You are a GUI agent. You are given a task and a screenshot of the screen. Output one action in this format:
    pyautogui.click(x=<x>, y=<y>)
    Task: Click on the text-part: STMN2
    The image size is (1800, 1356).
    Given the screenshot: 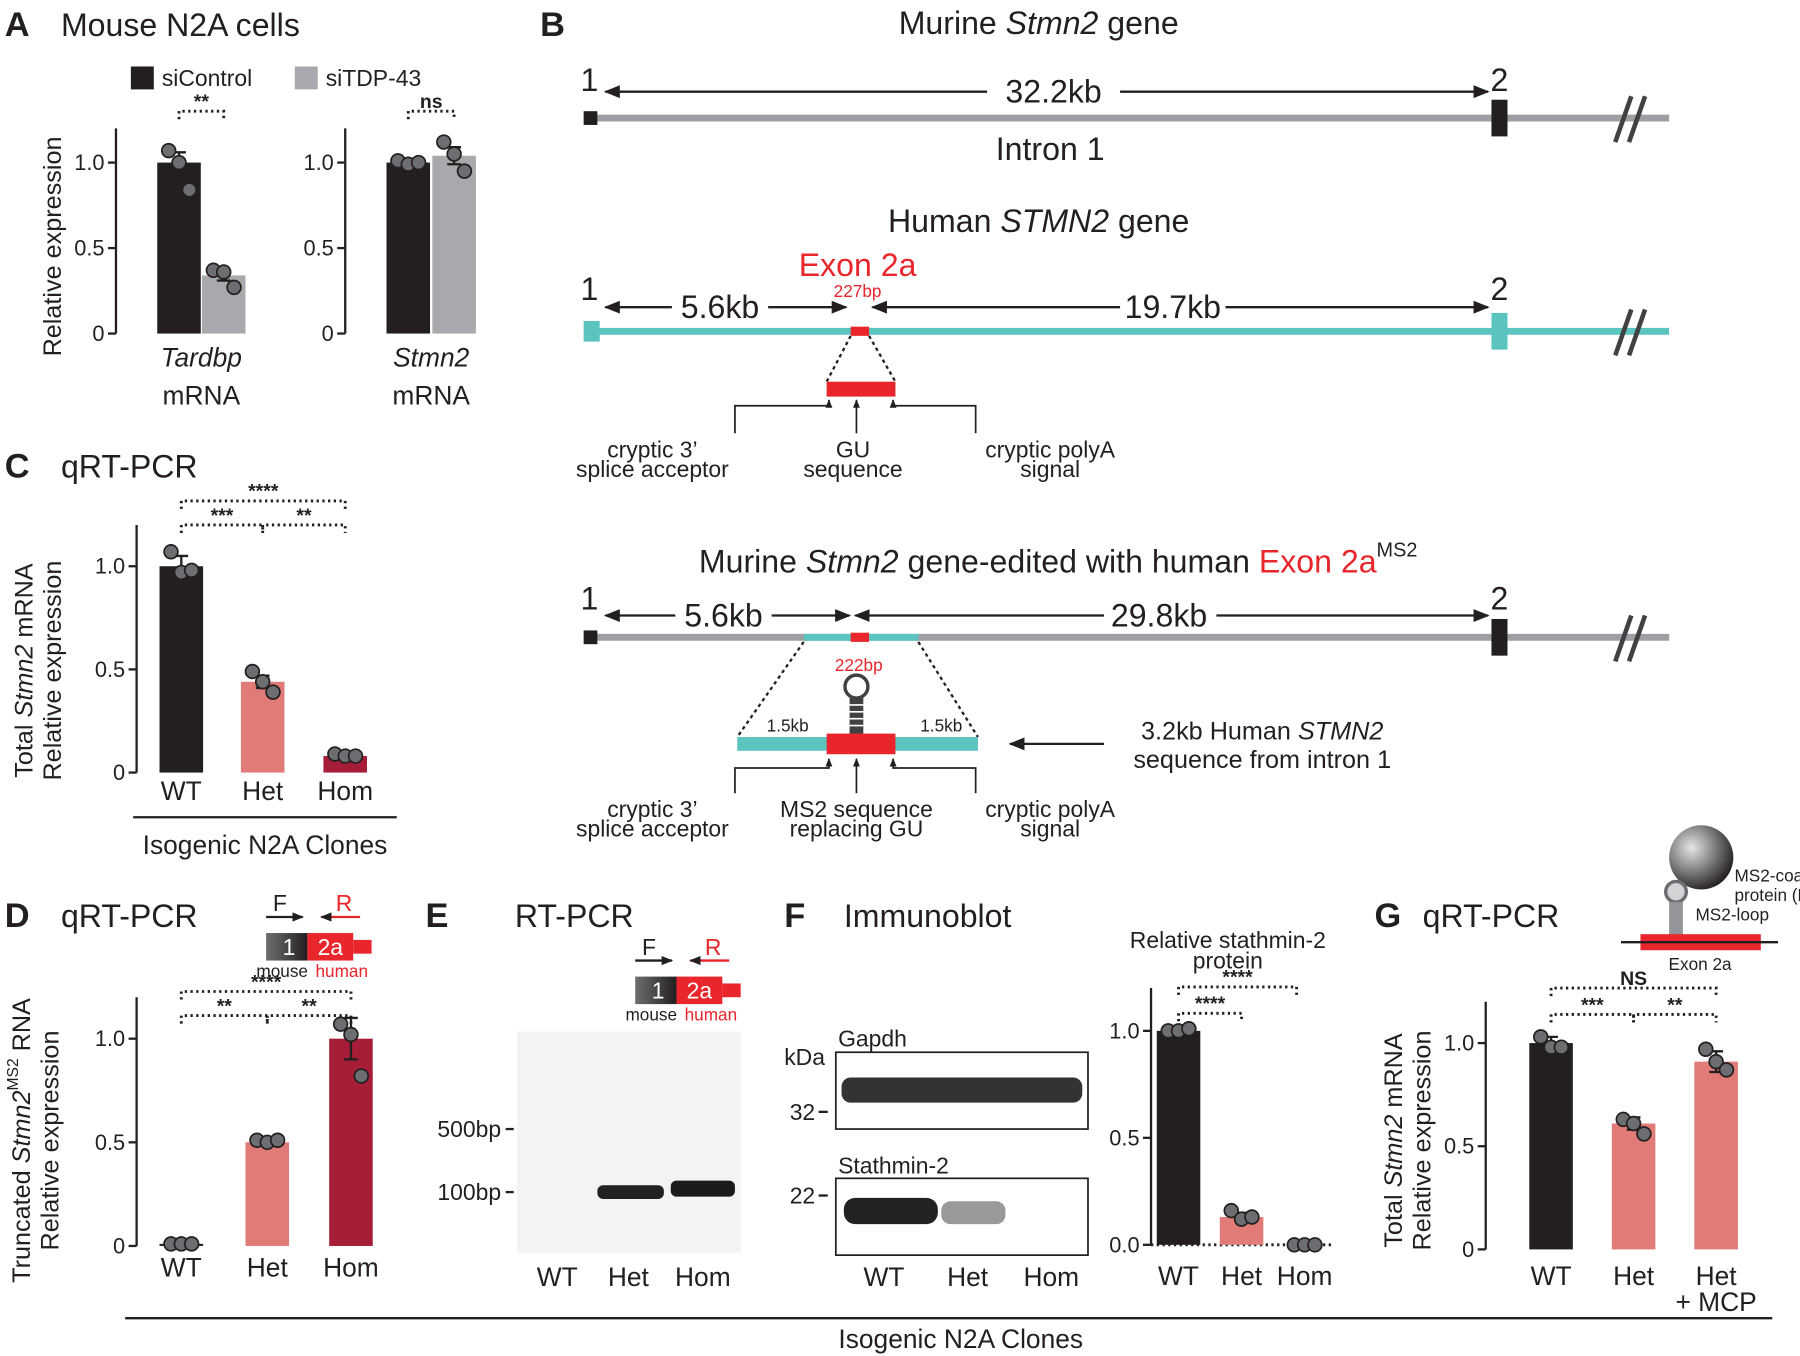 What is the action you would take?
    pyautogui.click(x=1340, y=731)
    